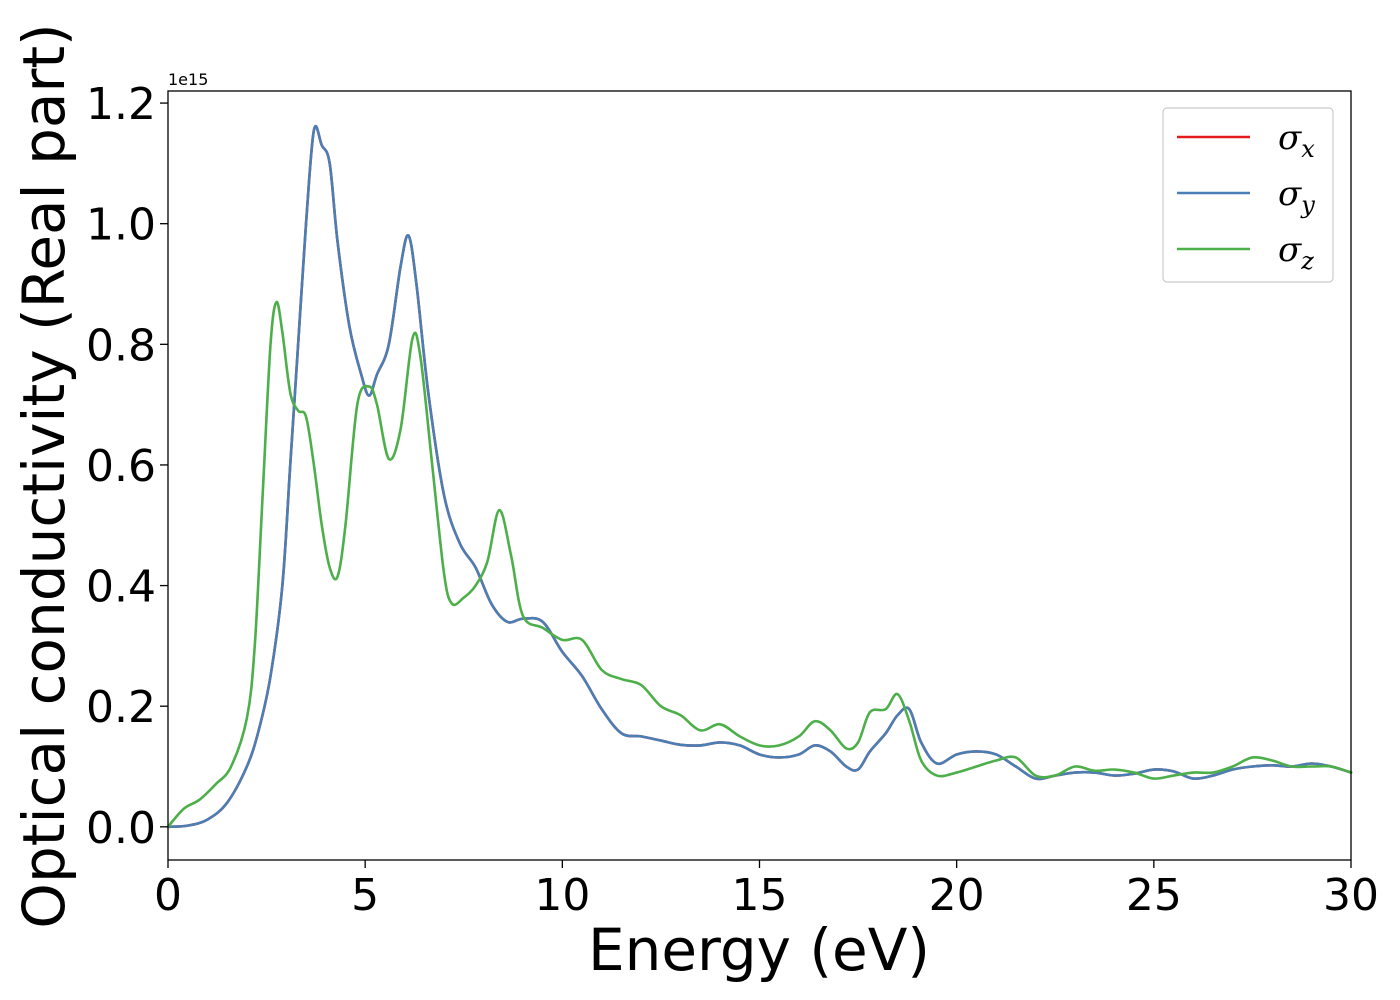  What do you see at coordinates (957, 895) in the screenshot?
I see `x-tick-label: 20` at bounding box center [957, 895].